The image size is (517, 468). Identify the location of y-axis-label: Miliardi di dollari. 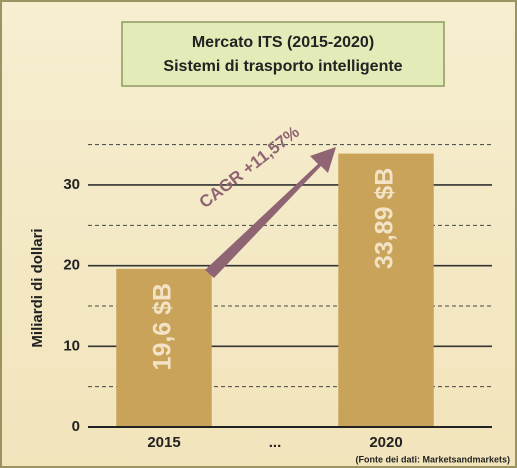
(37, 287).